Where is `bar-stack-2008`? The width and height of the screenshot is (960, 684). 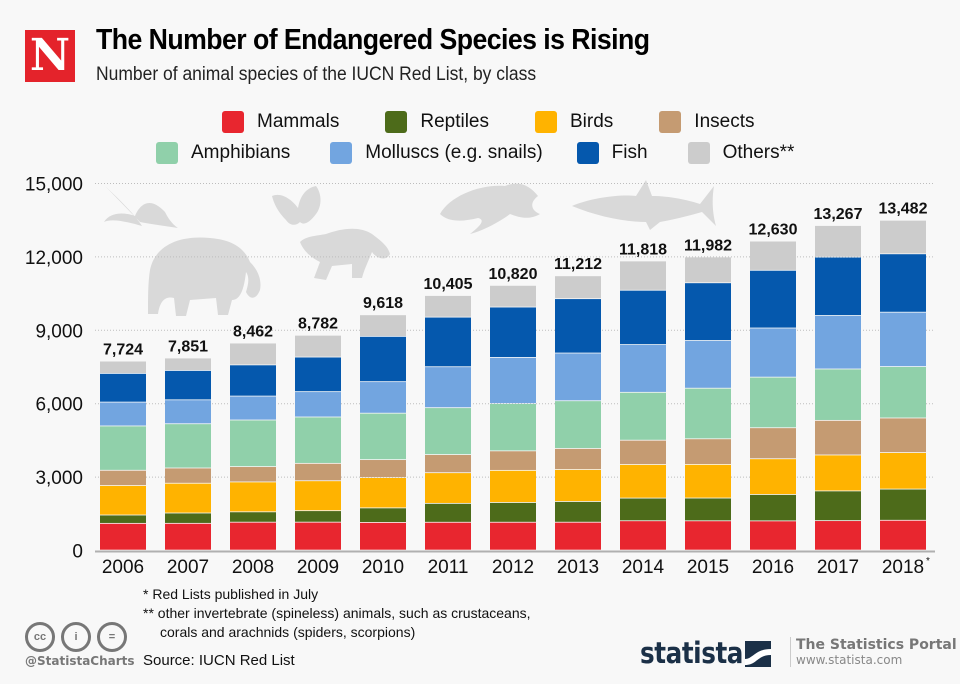 bar-stack-2008 is located at coordinates (253, 446).